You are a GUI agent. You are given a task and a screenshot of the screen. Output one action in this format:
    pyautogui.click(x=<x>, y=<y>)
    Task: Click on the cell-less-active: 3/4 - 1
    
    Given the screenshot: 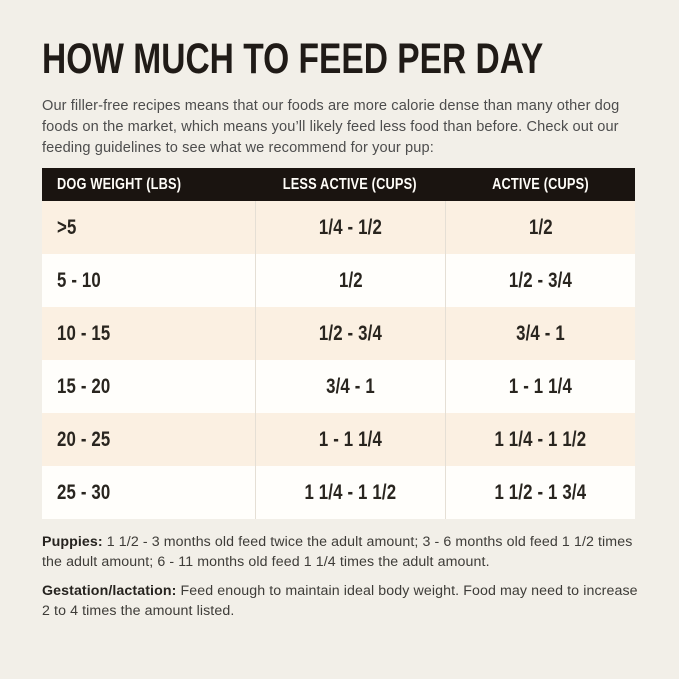 What is the action you would take?
    pyautogui.click(x=350, y=386)
    